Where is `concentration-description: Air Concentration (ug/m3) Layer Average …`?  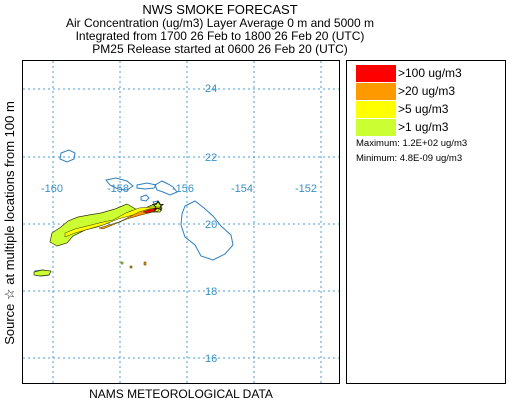 concentration-description: Air Concentration (ug/m3) Layer Average … is located at coordinates (220, 23).